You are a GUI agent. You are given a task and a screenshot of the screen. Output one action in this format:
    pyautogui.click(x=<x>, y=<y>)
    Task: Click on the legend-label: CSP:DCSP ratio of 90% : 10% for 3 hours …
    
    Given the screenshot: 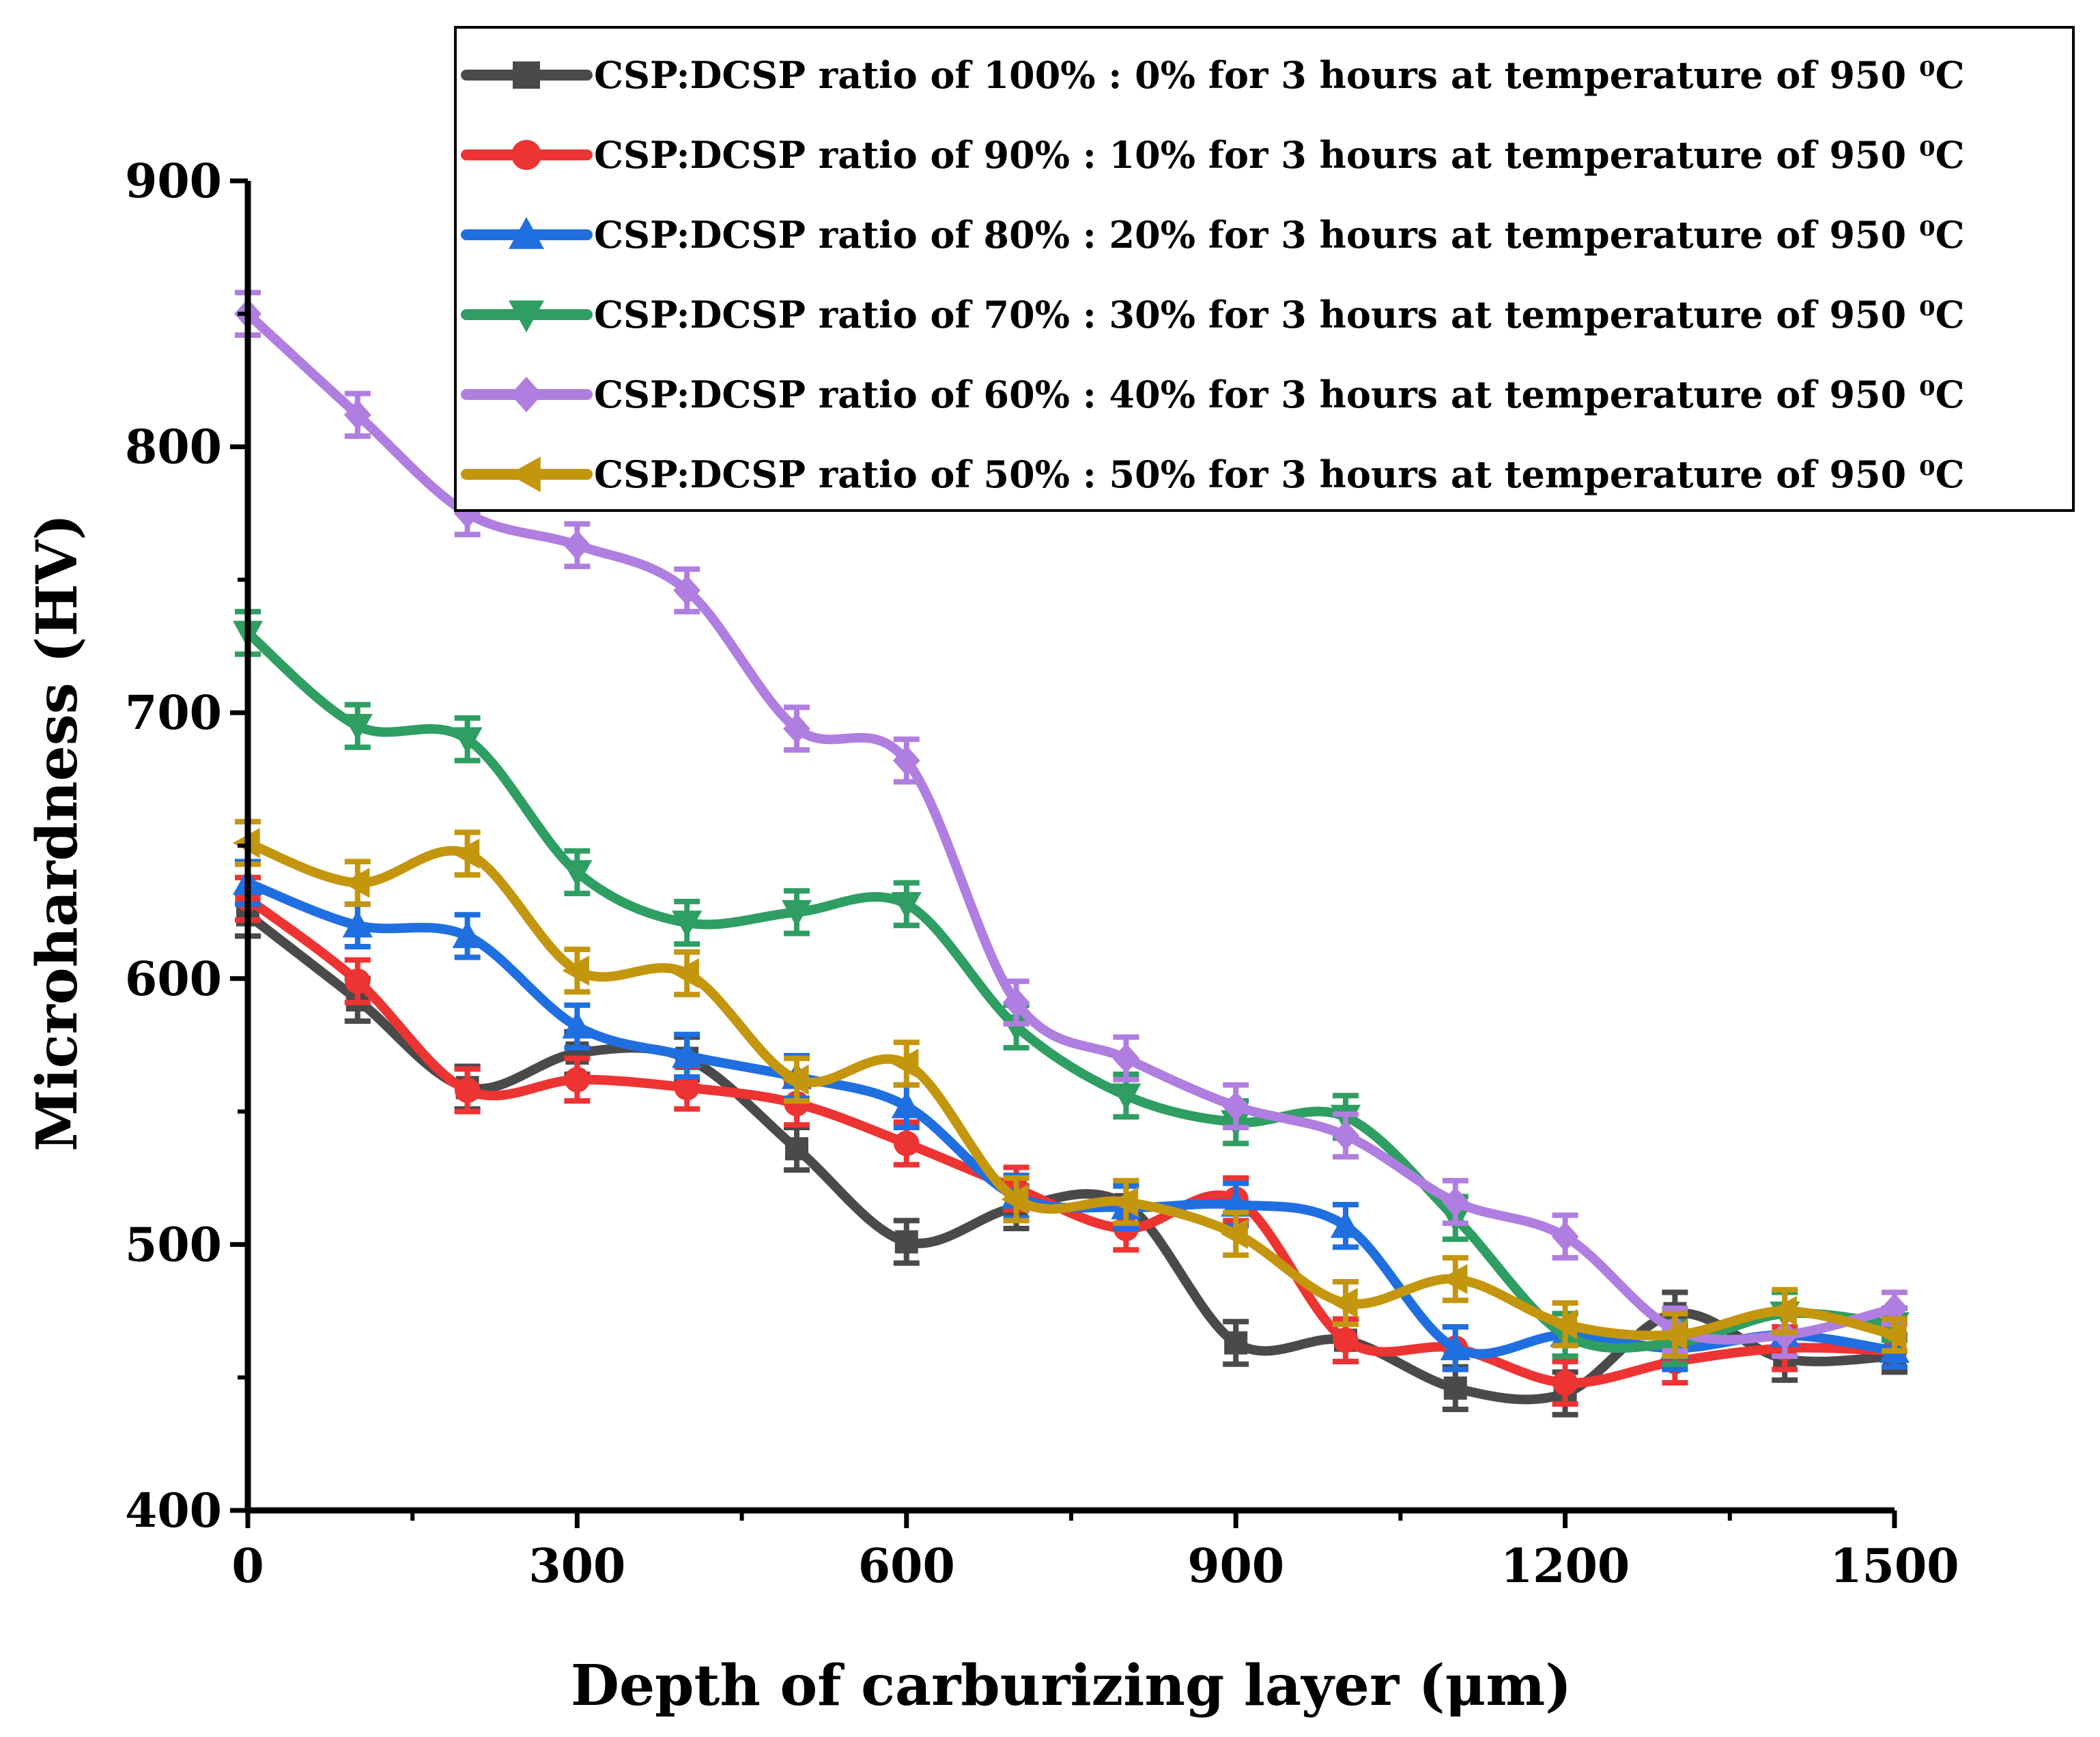 What is the action you would take?
    pyautogui.click(x=1279, y=155)
    